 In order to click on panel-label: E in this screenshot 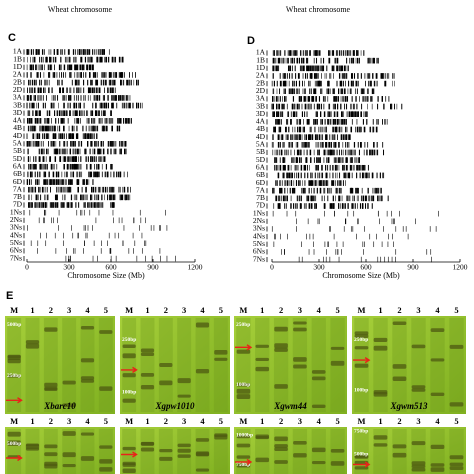, I will do `click(9, 296)`.